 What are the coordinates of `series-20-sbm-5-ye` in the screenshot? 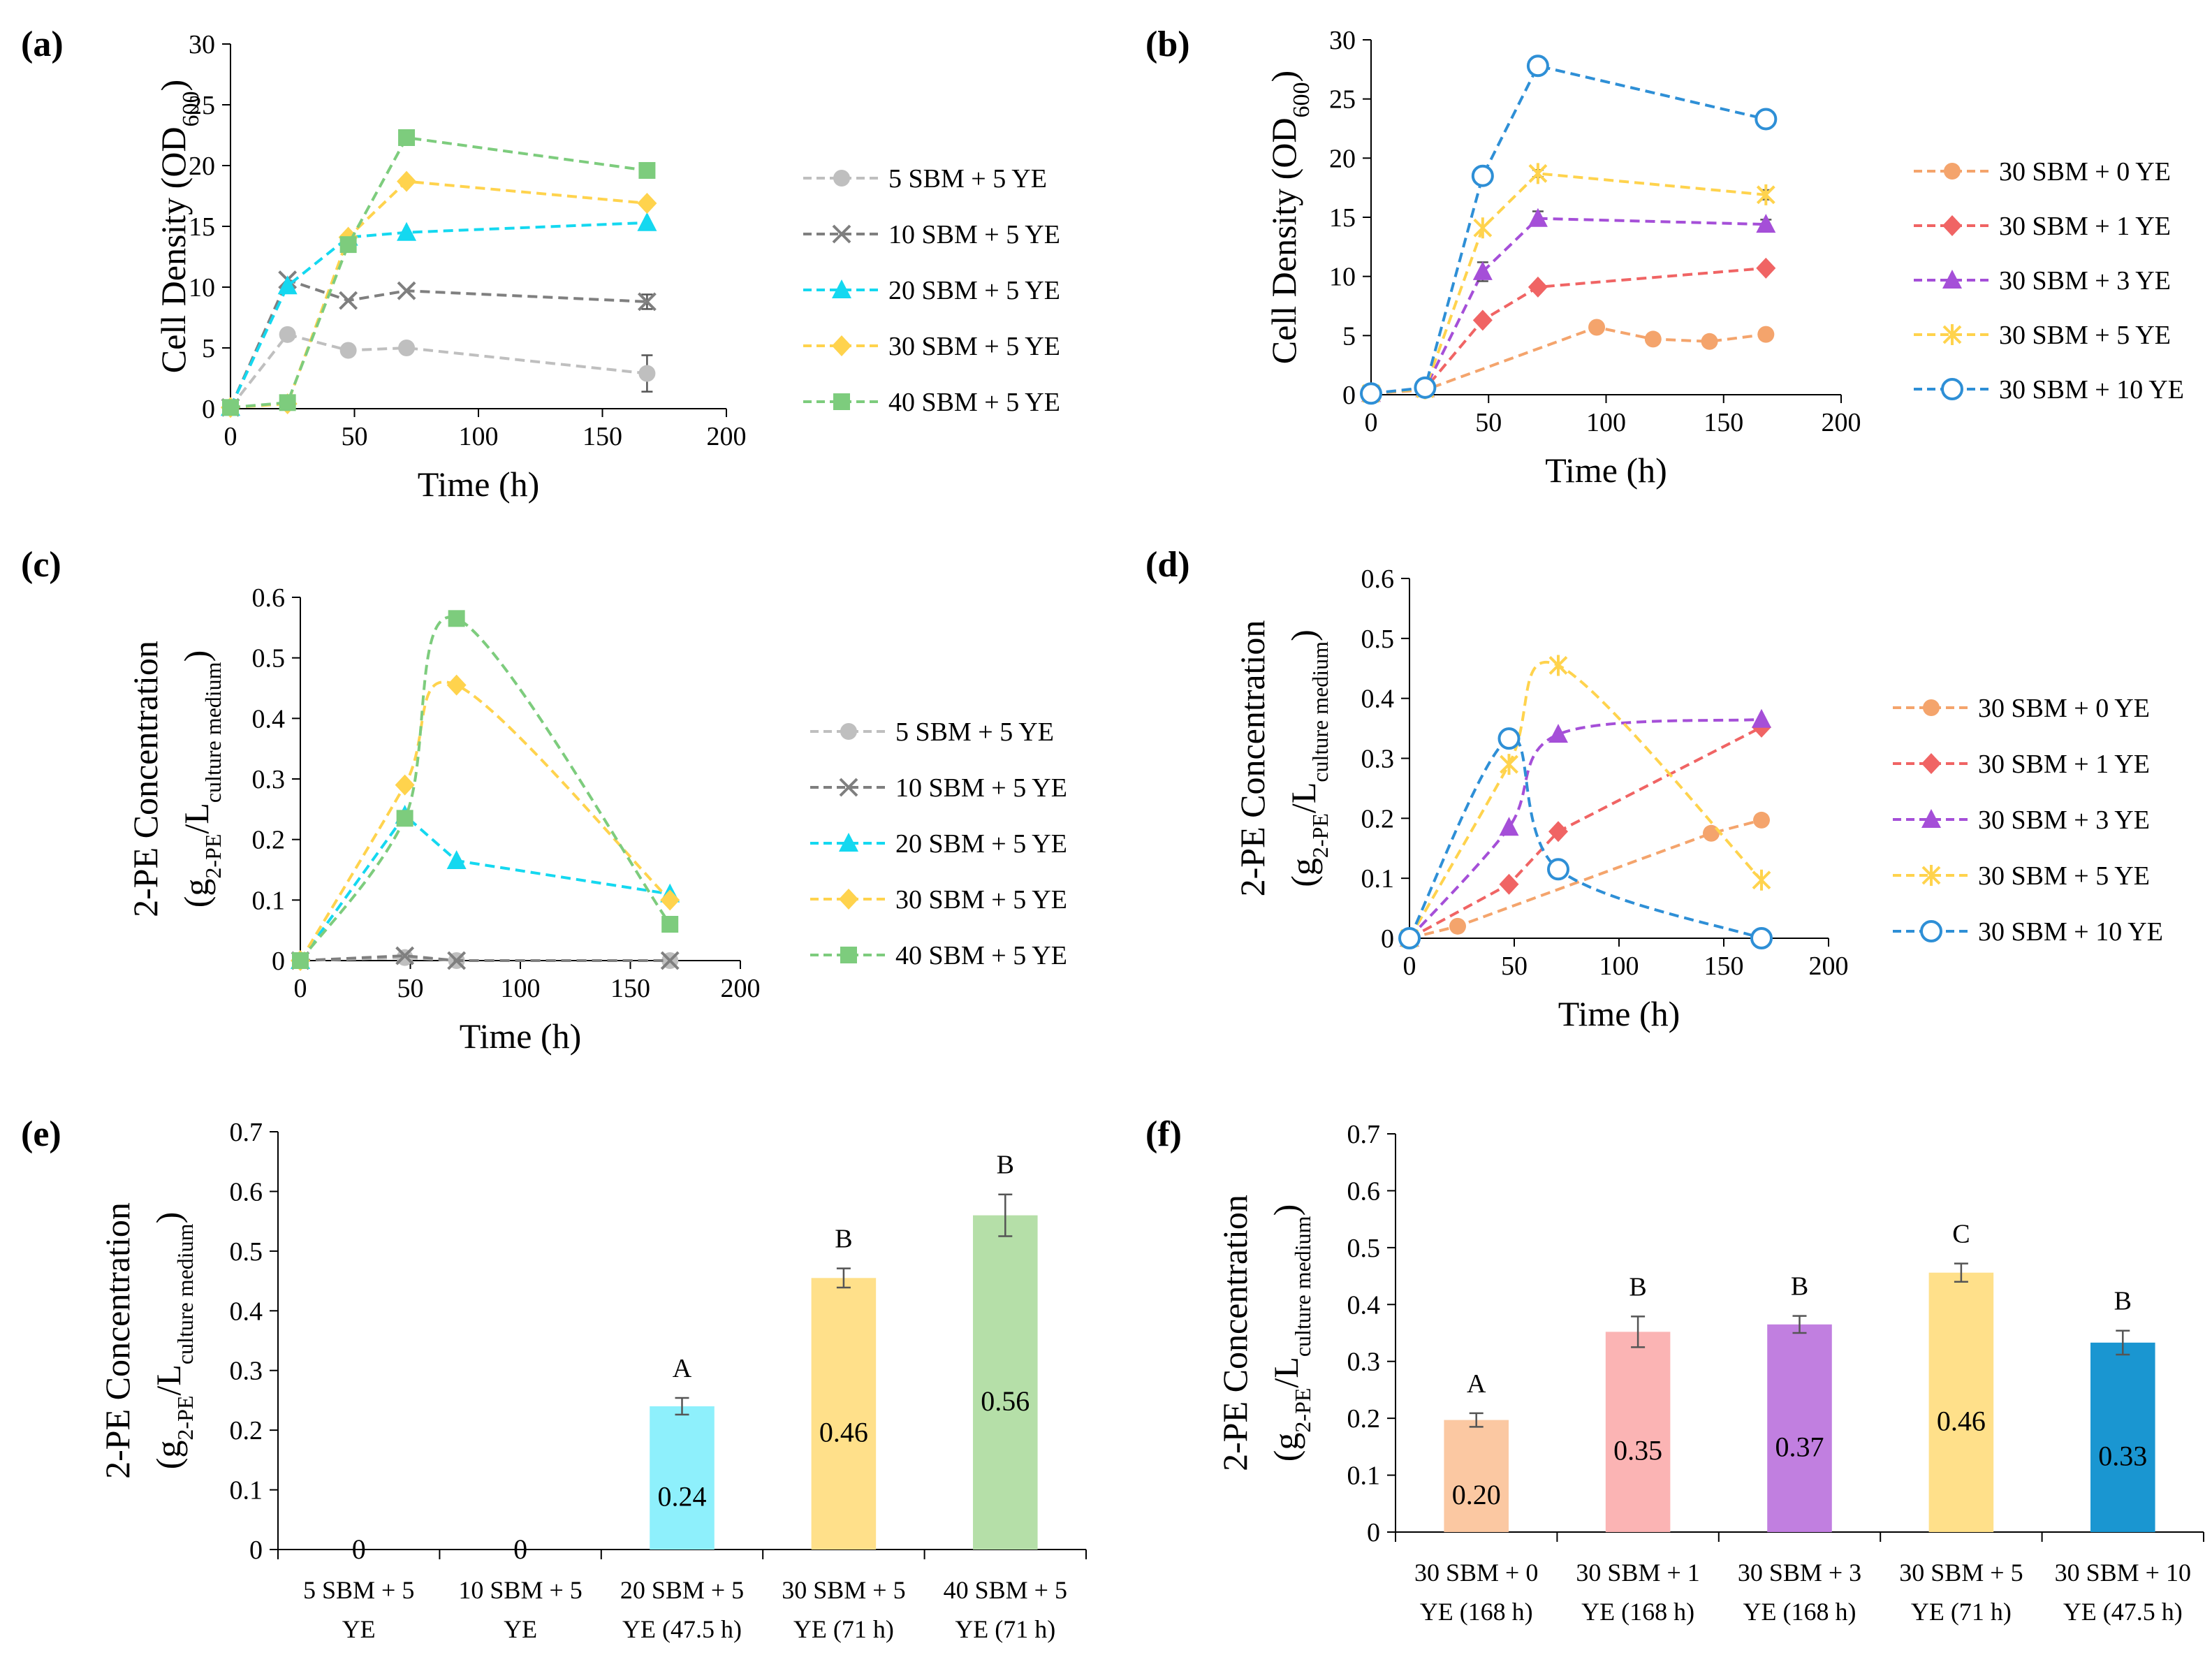 It's located at (439, 314).